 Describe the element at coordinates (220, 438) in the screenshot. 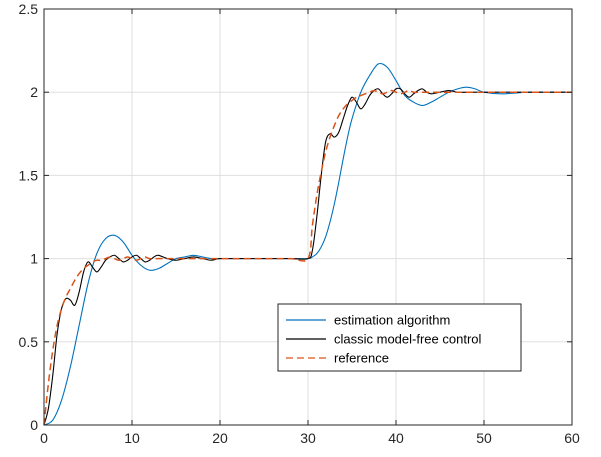

I see `x-tick-label: 20` at that location.